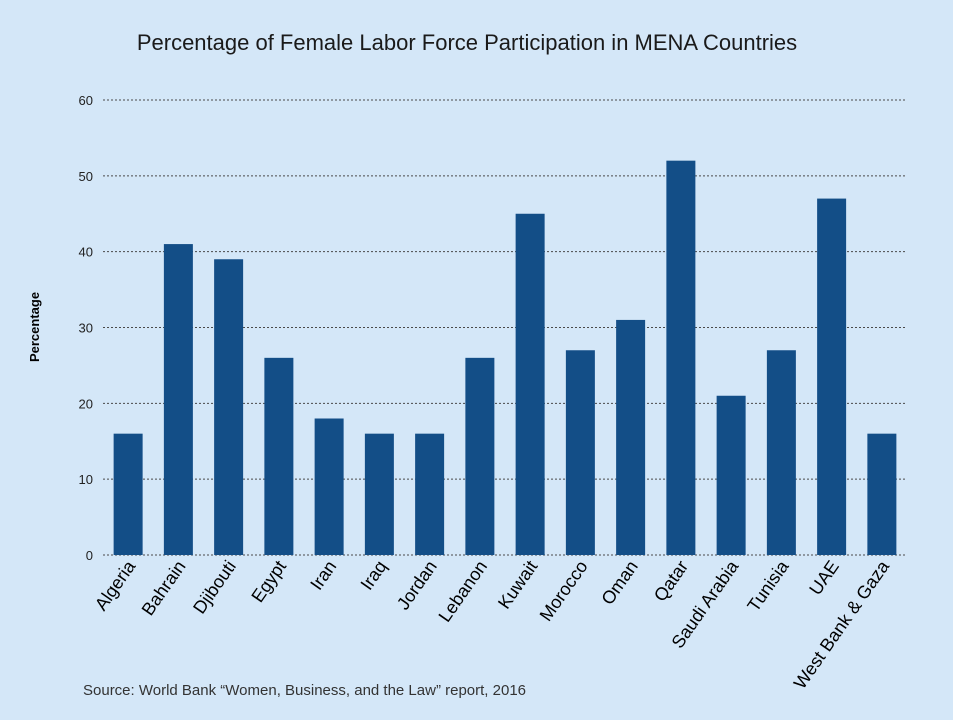 The image size is (953, 720). What do you see at coordinates (86, 252) in the screenshot?
I see `y-tick-label: 40` at bounding box center [86, 252].